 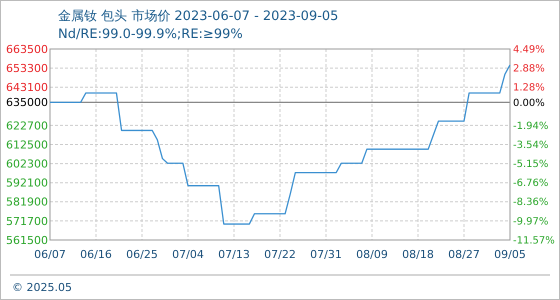 I want to click on y2-tick-label: -9.97%, so click(x=530, y=222).